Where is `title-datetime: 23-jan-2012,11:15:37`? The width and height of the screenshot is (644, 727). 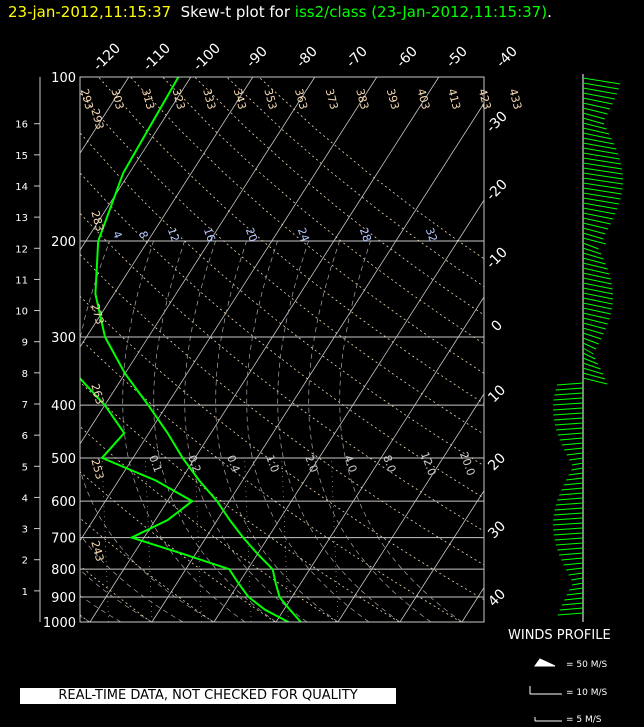 title-datetime: 23-jan-2012,11:15:37 is located at coordinates (90, 12).